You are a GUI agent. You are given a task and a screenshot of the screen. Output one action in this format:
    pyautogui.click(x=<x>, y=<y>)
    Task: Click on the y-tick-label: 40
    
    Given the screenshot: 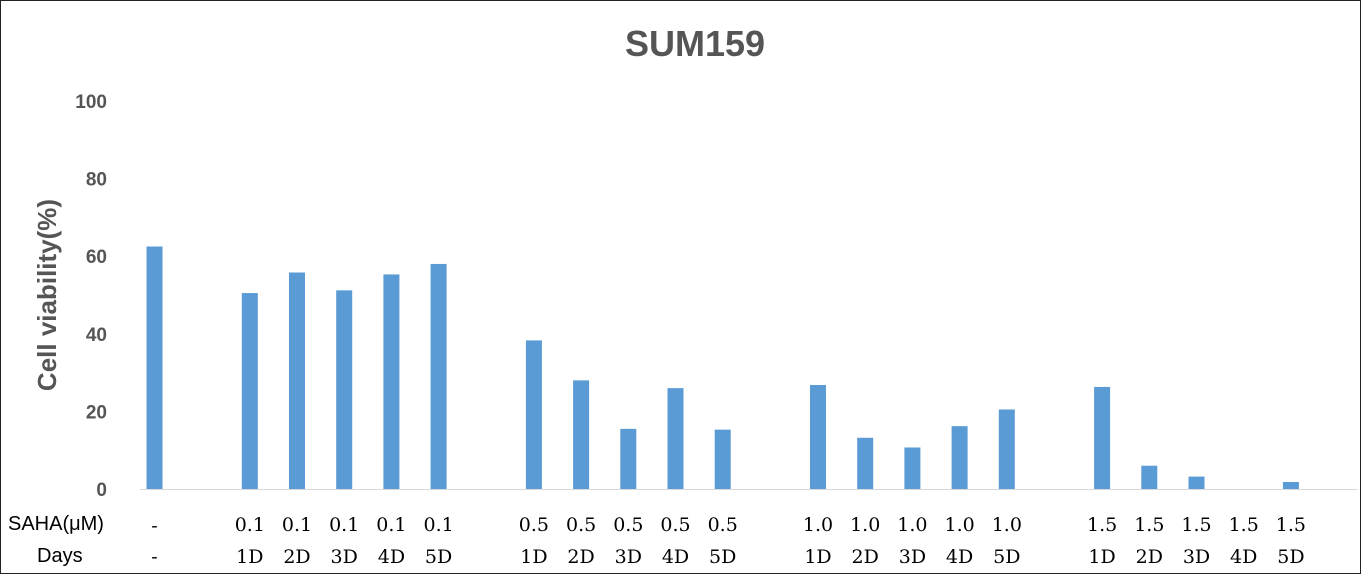 What is the action you would take?
    pyautogui.click(x=96, y=335)
    